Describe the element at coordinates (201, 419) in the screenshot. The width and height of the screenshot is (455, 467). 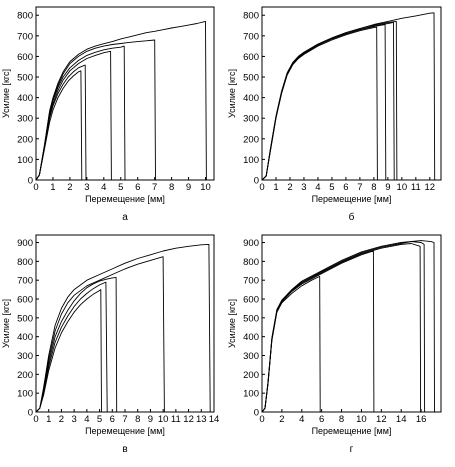
I see `x-tick-label: 13` at that location.